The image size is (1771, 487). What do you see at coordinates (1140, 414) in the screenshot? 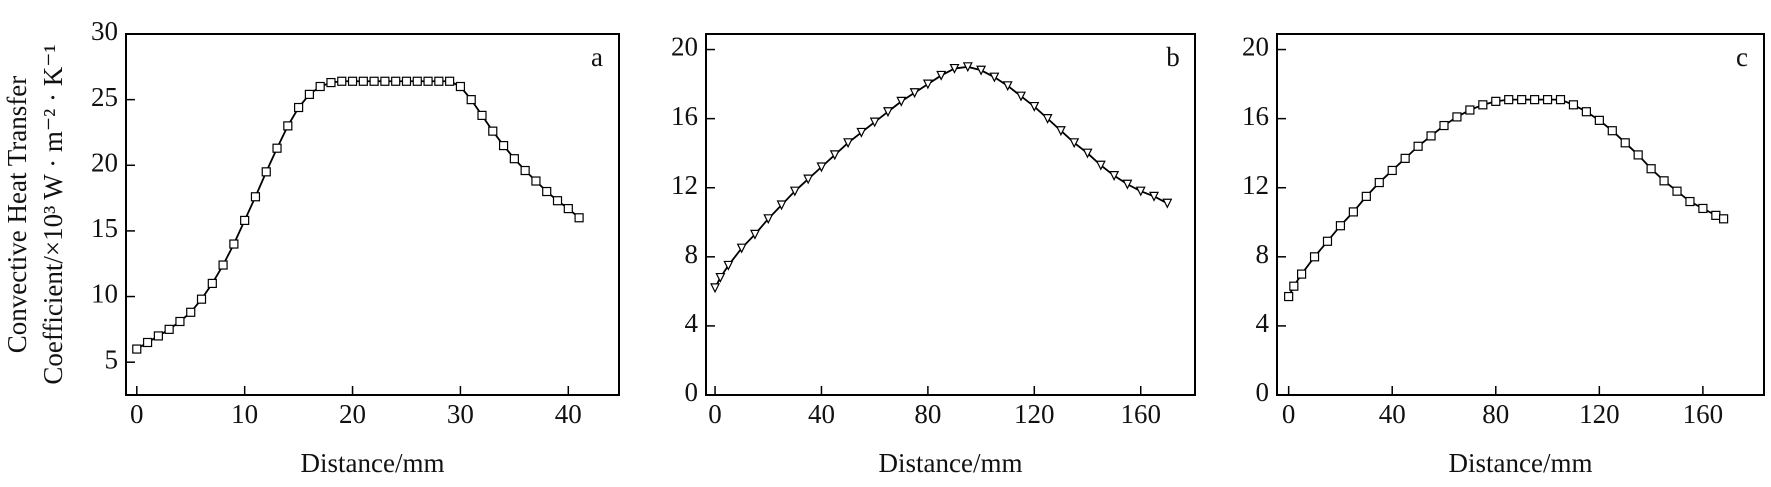
I see `x-tick-label: 160` at bounding box center [1140, 414].